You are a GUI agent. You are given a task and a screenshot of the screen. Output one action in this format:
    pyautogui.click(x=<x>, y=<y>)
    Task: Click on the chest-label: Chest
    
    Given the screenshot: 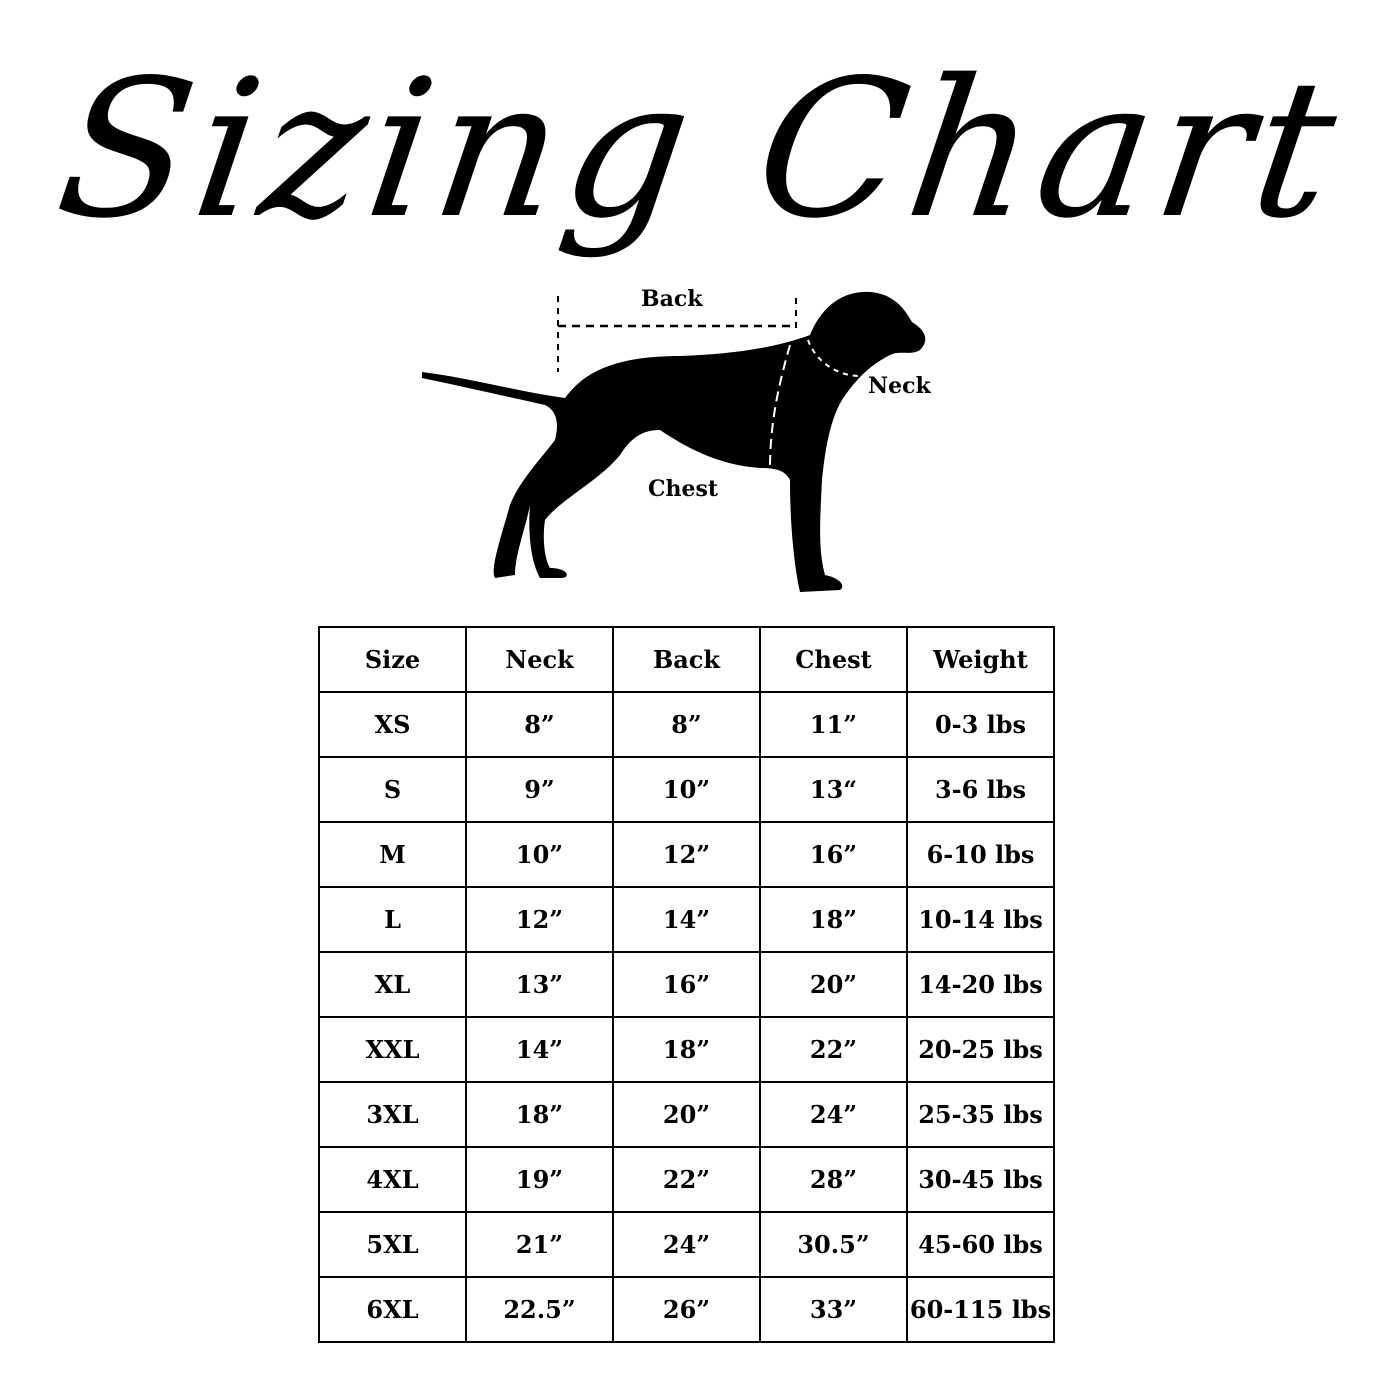 What is the action you would take?
    pyautogui.click(x=683, y=489)
    